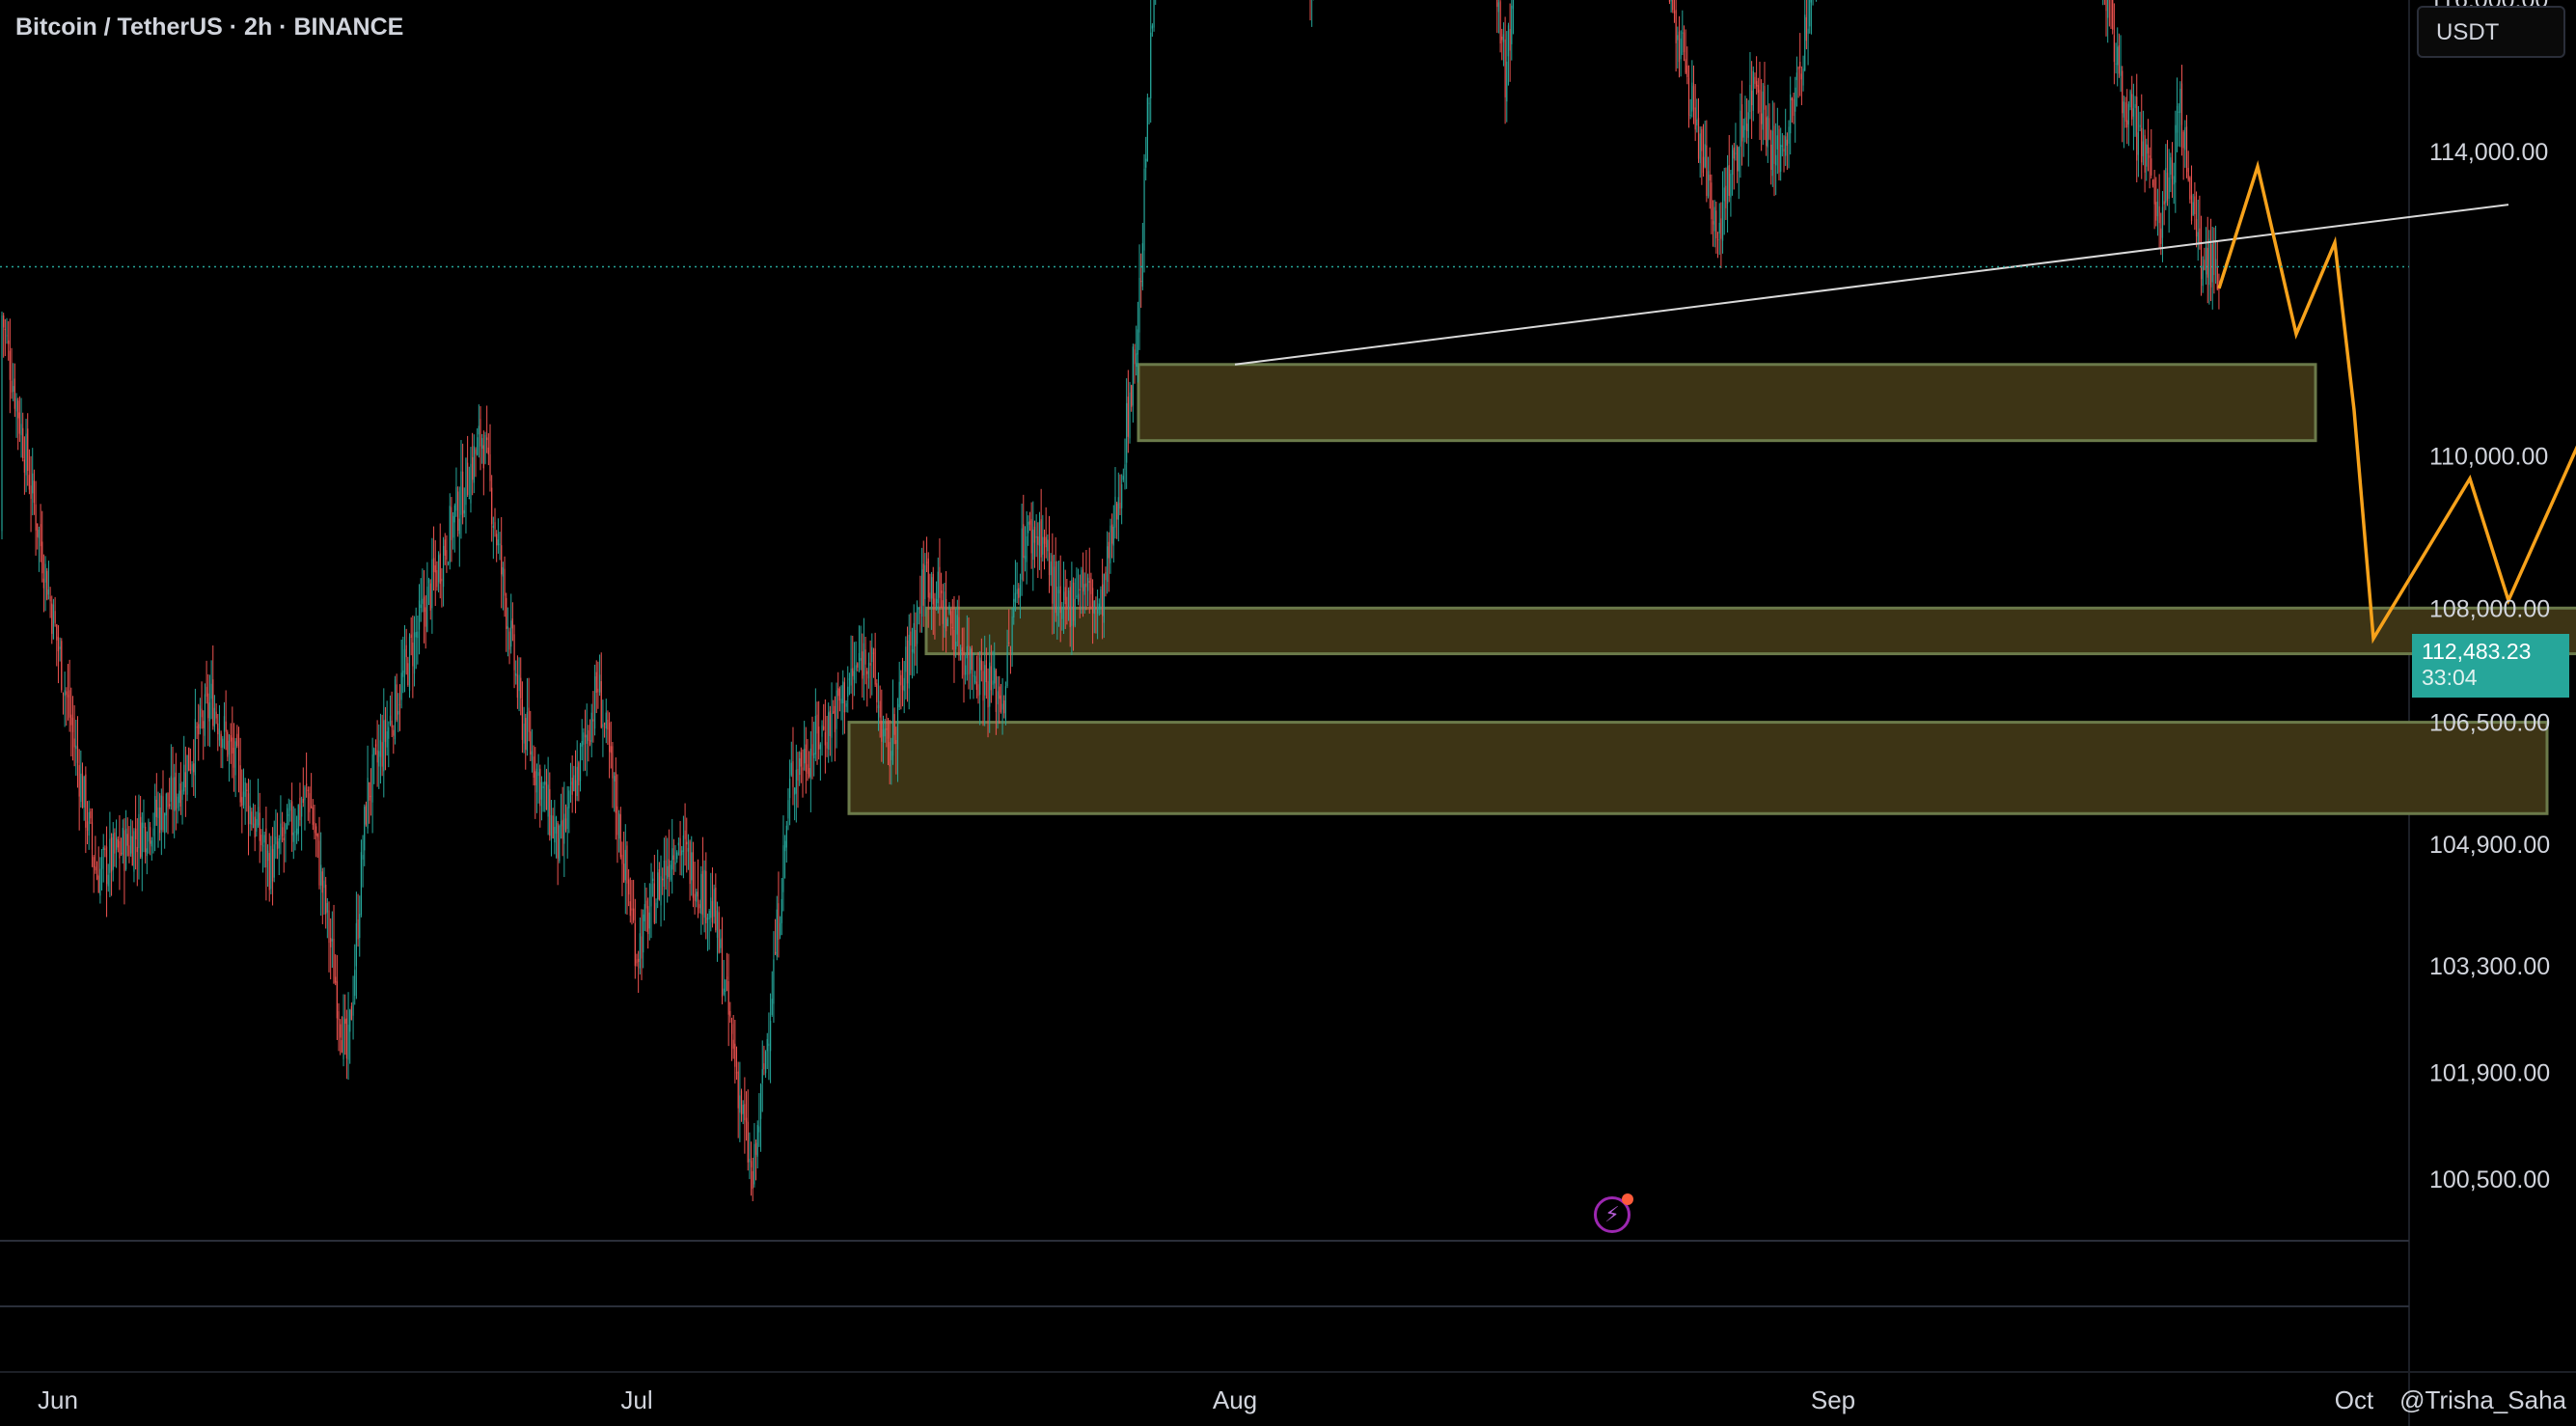  What do you see at coordinates (1871, 285) in the screenshot?
I see `channel-lower-line` at bounding box center [1871, 285].